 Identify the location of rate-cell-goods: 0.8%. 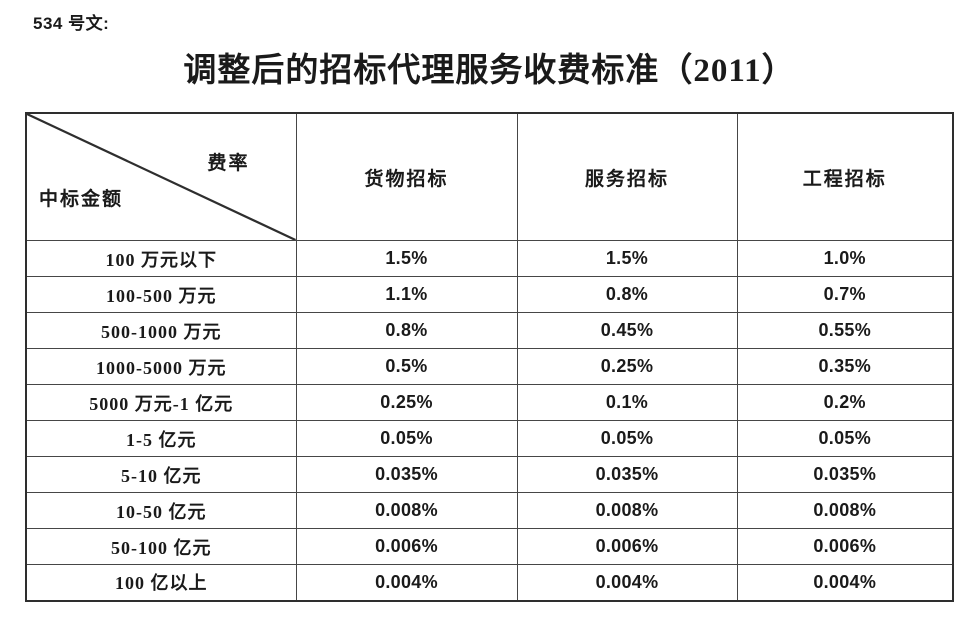
(406, 330).